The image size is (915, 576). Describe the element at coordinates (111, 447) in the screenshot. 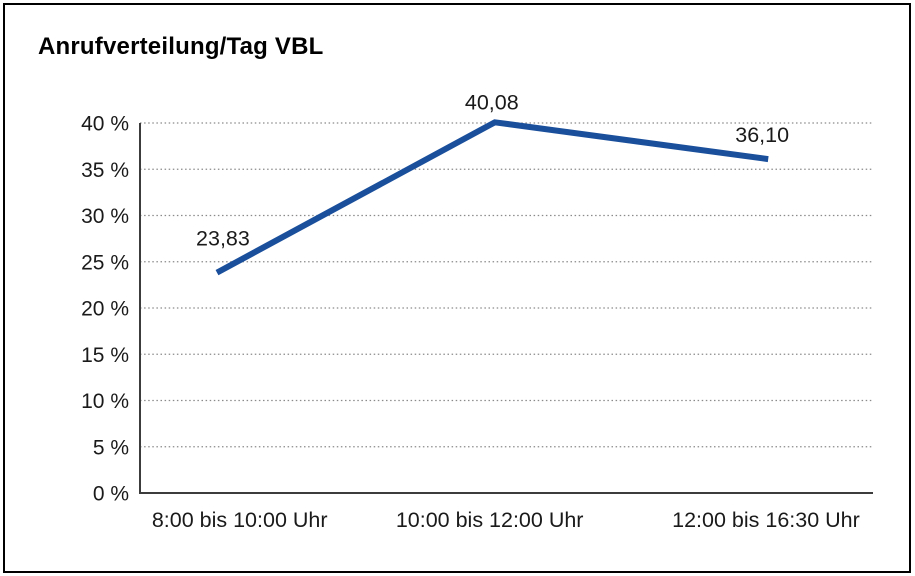

I see `y-axis-tick-label: 5 %` at that location.